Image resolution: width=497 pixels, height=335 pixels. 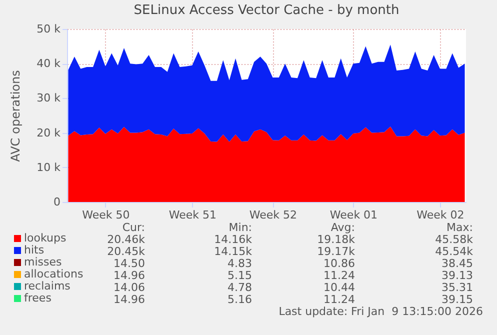 I want to click on x-tick-label: Week 51, so click(x=192, y=215).